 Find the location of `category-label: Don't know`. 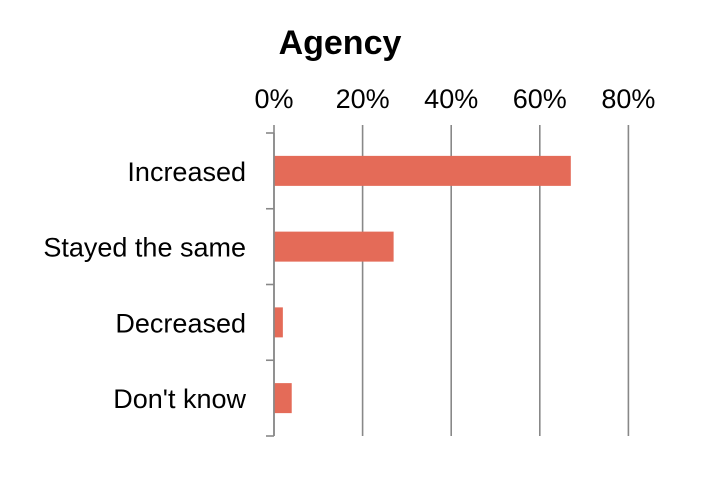

category-label: Don't know is located at coordinates (179, 399).